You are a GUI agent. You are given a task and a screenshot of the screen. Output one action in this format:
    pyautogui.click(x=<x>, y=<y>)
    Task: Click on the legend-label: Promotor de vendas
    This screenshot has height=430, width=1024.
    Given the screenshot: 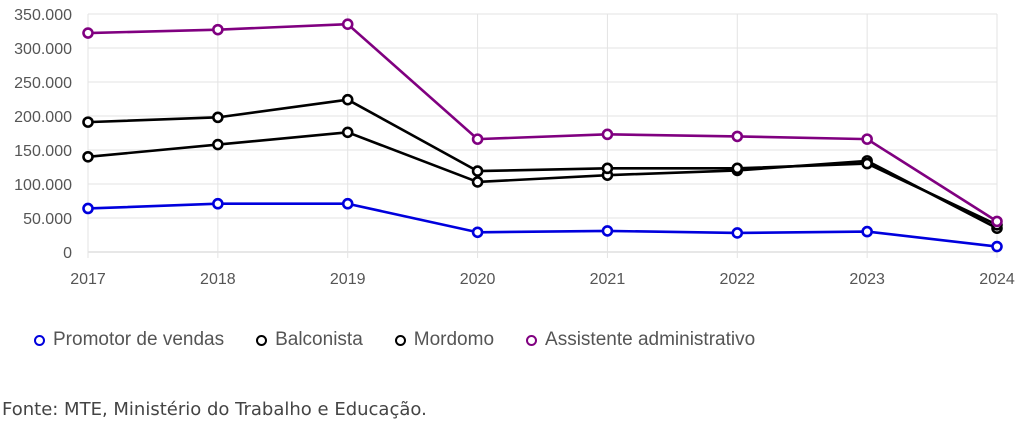 What is the action you would take?
    pyautogui.click(x=139, y=339)
    